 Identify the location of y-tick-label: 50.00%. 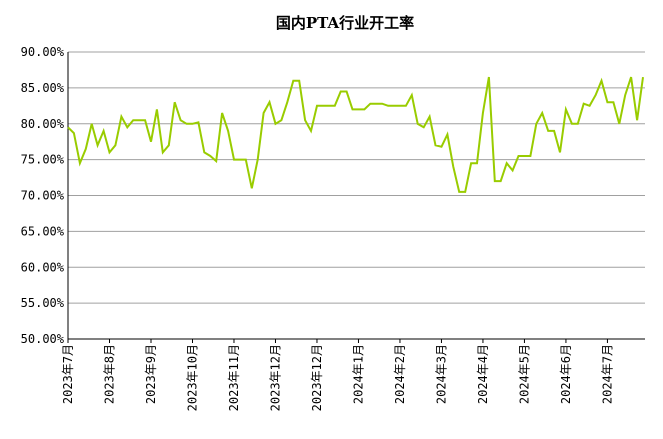
(43, 339).